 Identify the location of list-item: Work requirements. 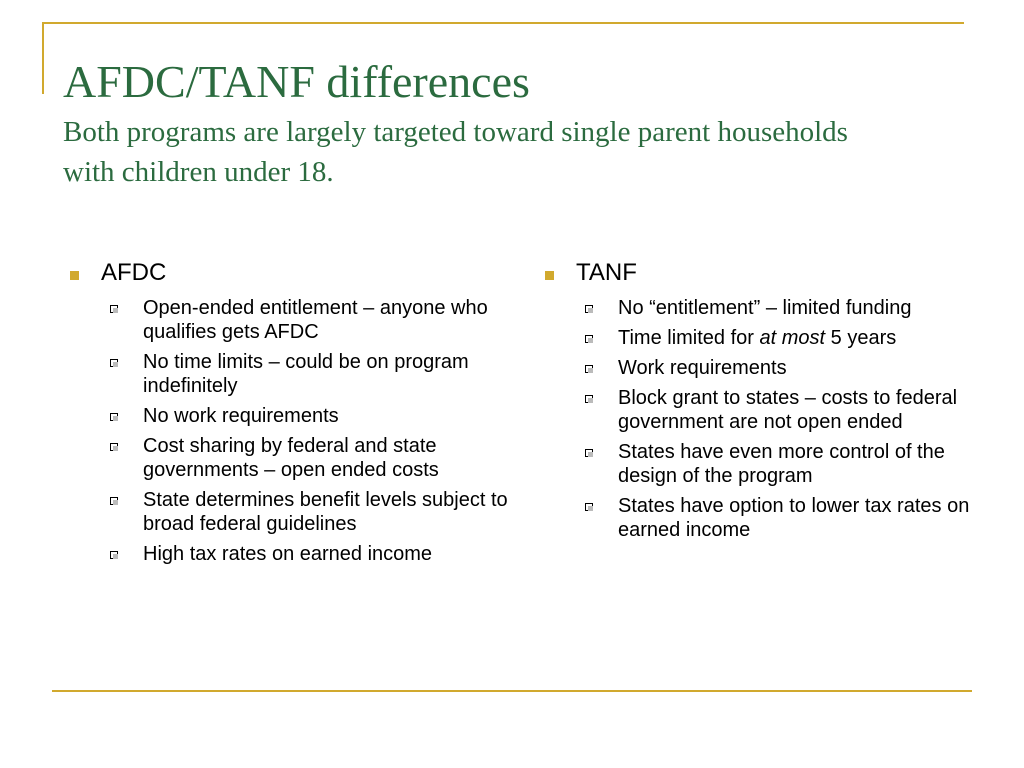
(785, 368).